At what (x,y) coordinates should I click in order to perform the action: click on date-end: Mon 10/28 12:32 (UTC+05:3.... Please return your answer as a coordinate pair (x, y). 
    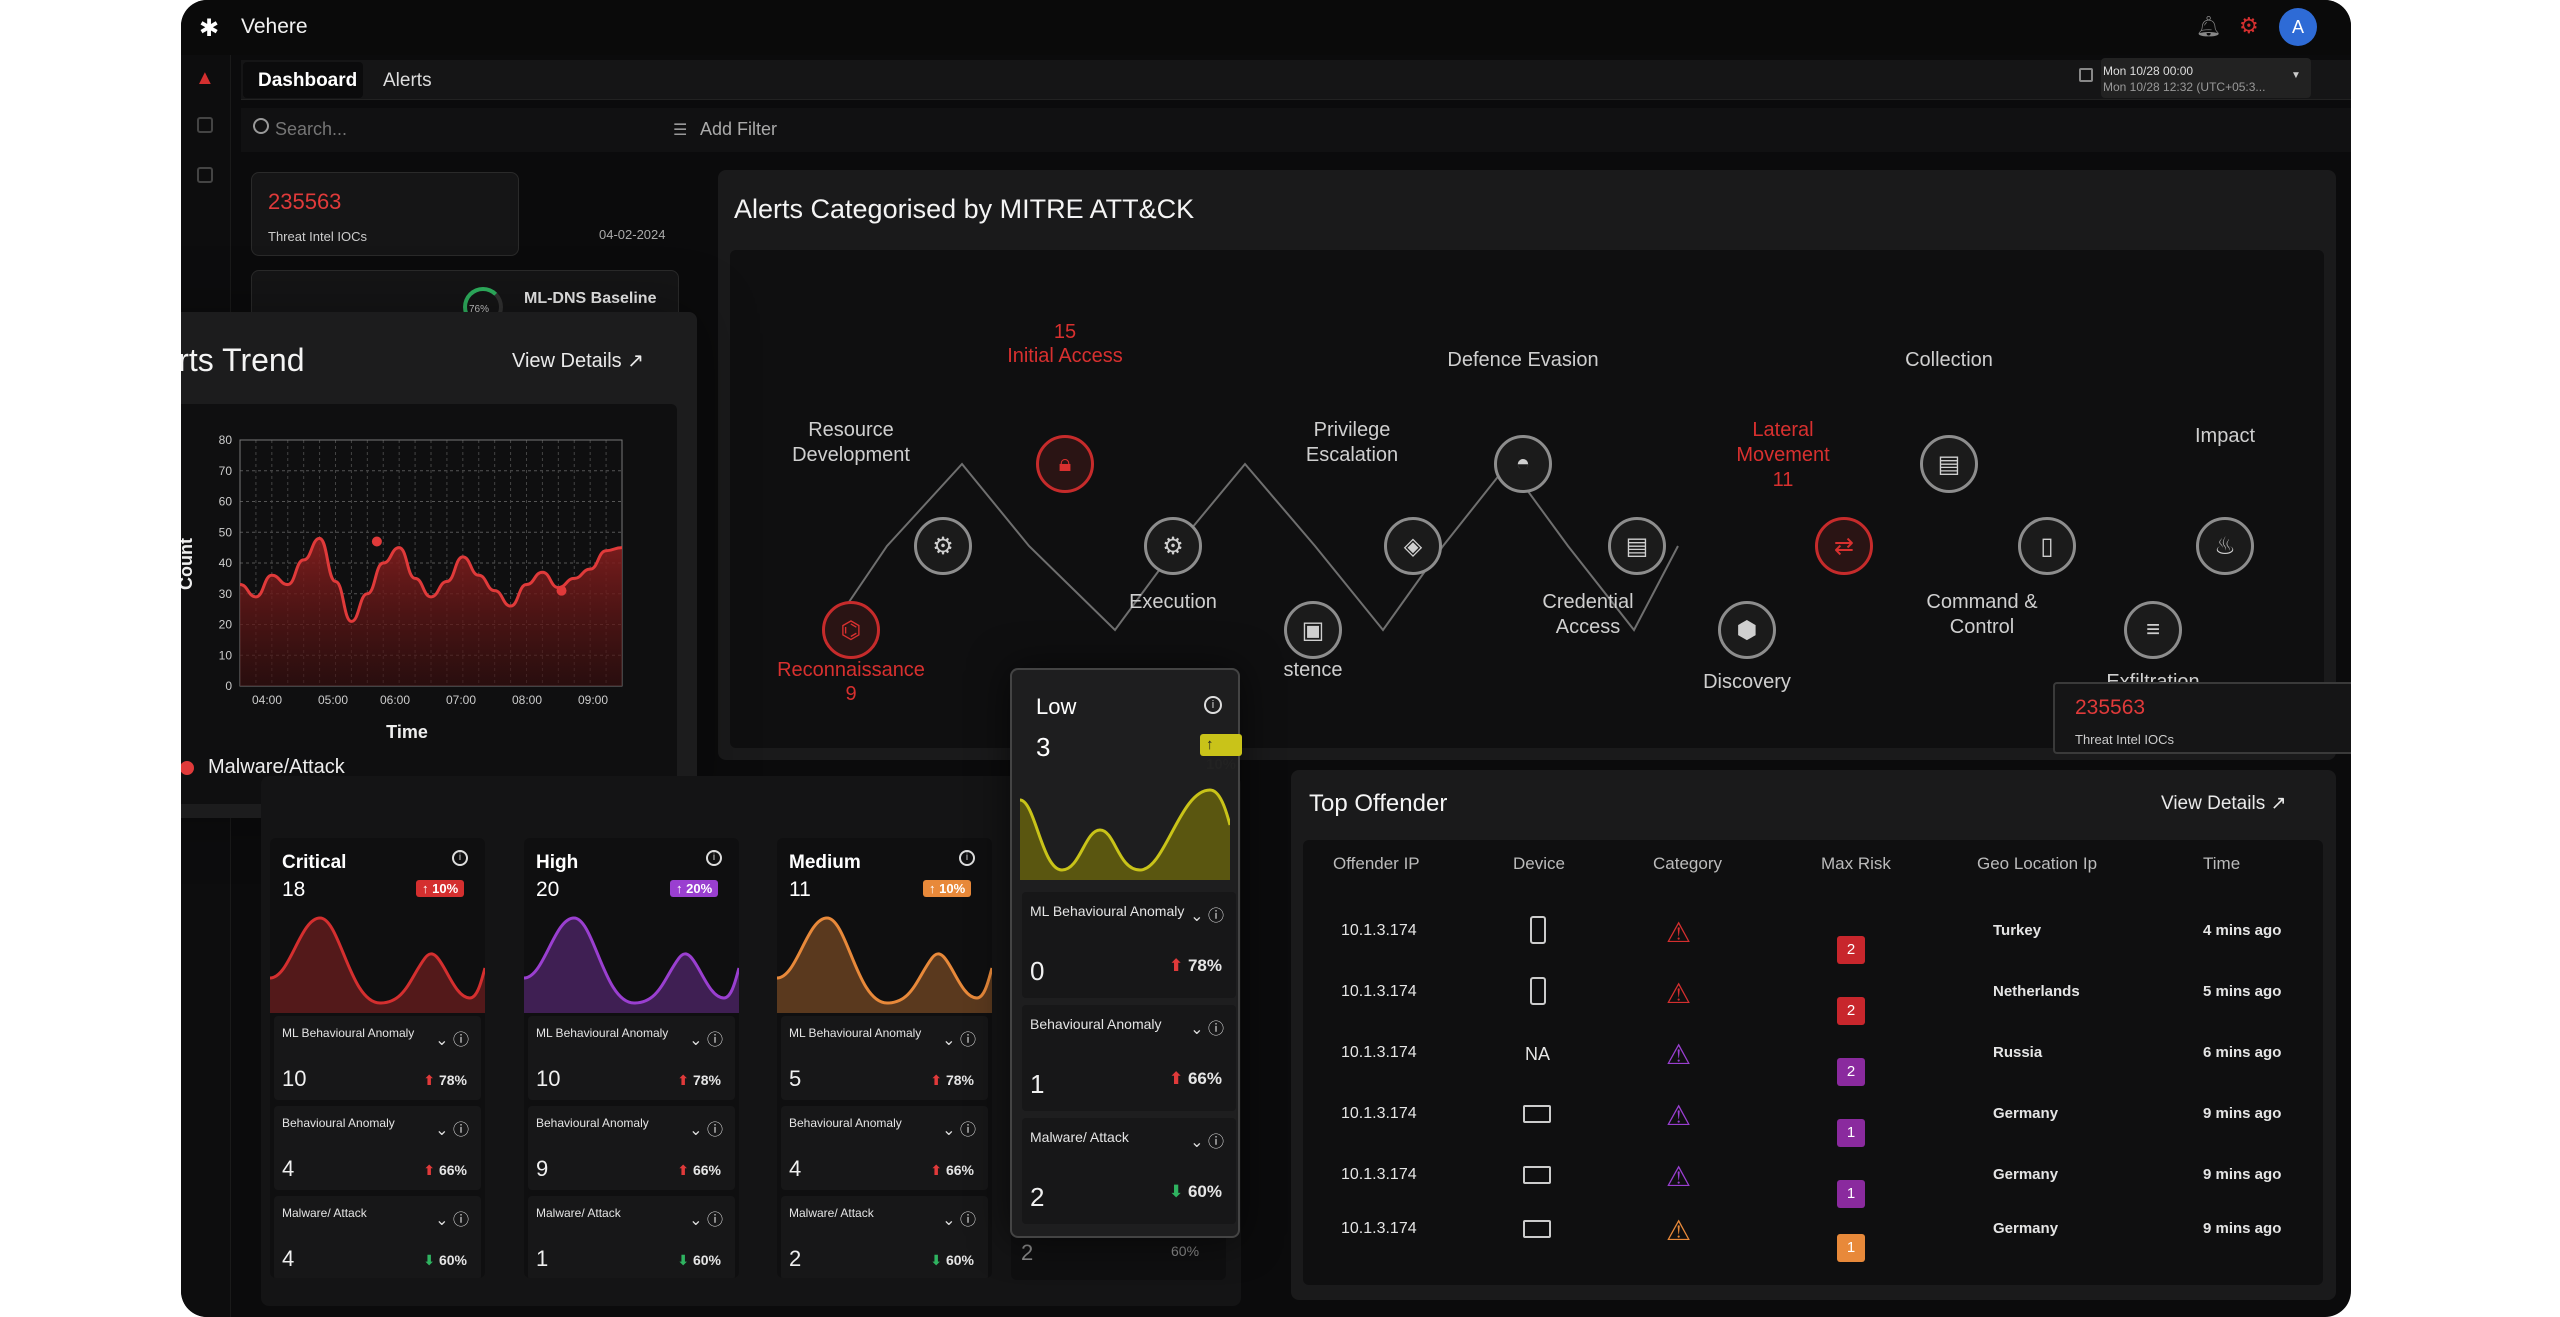
    Looking at the image, I should click on (2184, 87).